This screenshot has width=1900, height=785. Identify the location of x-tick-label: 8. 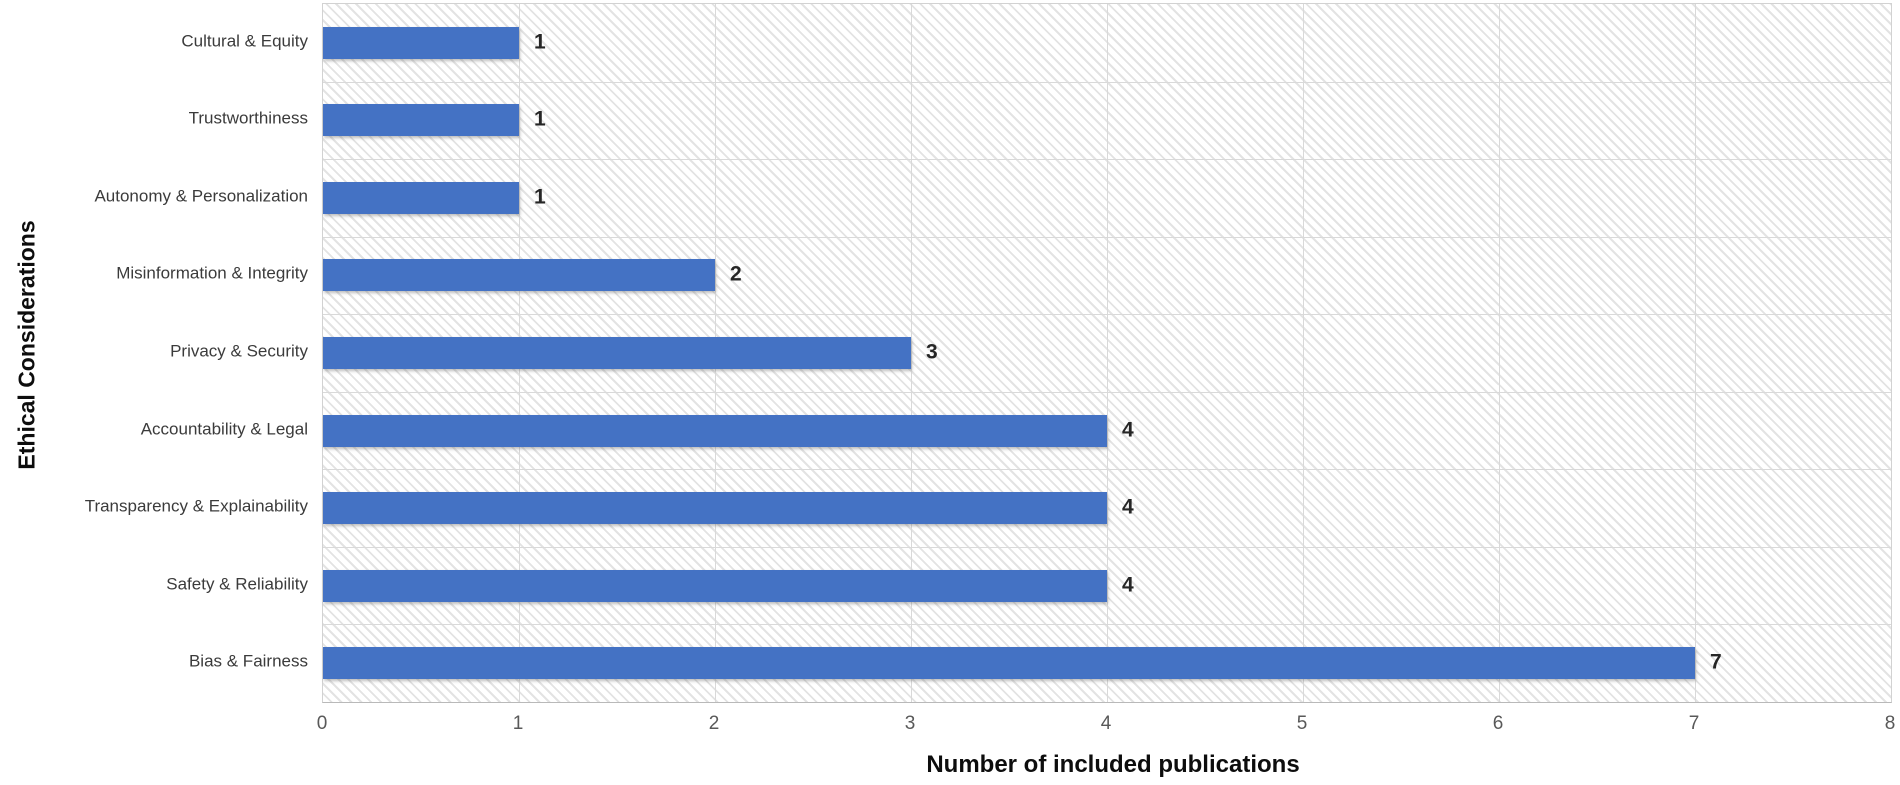
(1890, 723).